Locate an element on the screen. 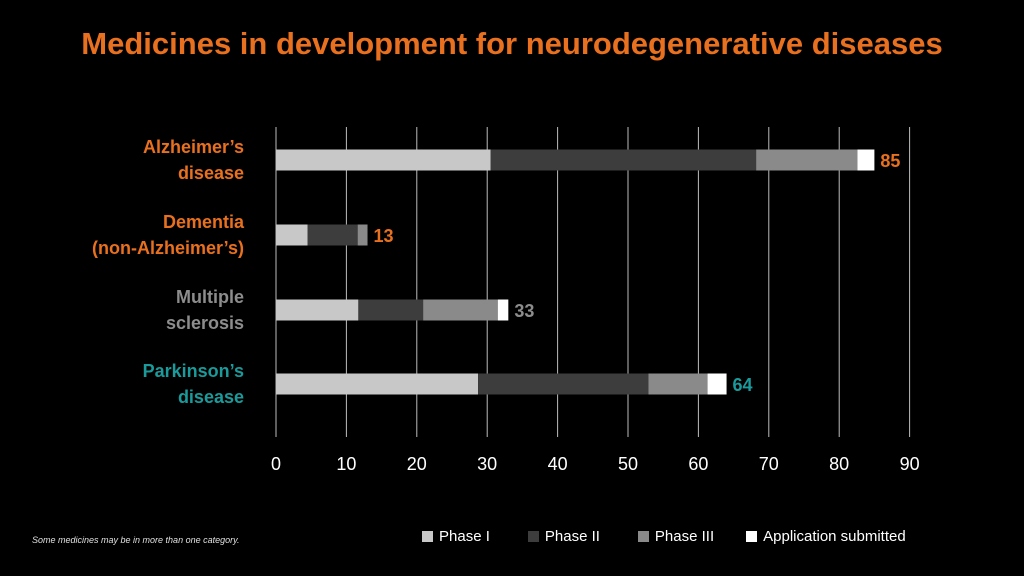  bar-total-label: 13 is located at coordinates (384, 236).